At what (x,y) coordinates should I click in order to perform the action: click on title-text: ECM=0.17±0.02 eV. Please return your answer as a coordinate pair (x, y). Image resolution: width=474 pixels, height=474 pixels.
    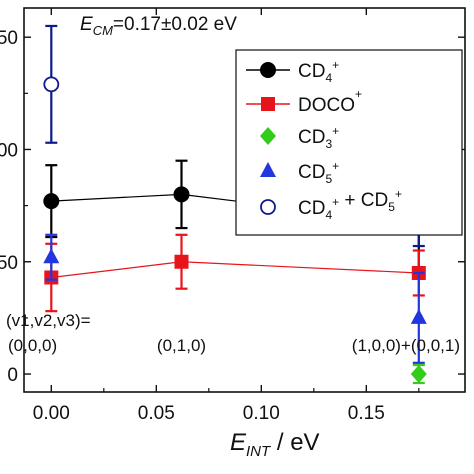
    Looking at the image, I should click on (158, 26).